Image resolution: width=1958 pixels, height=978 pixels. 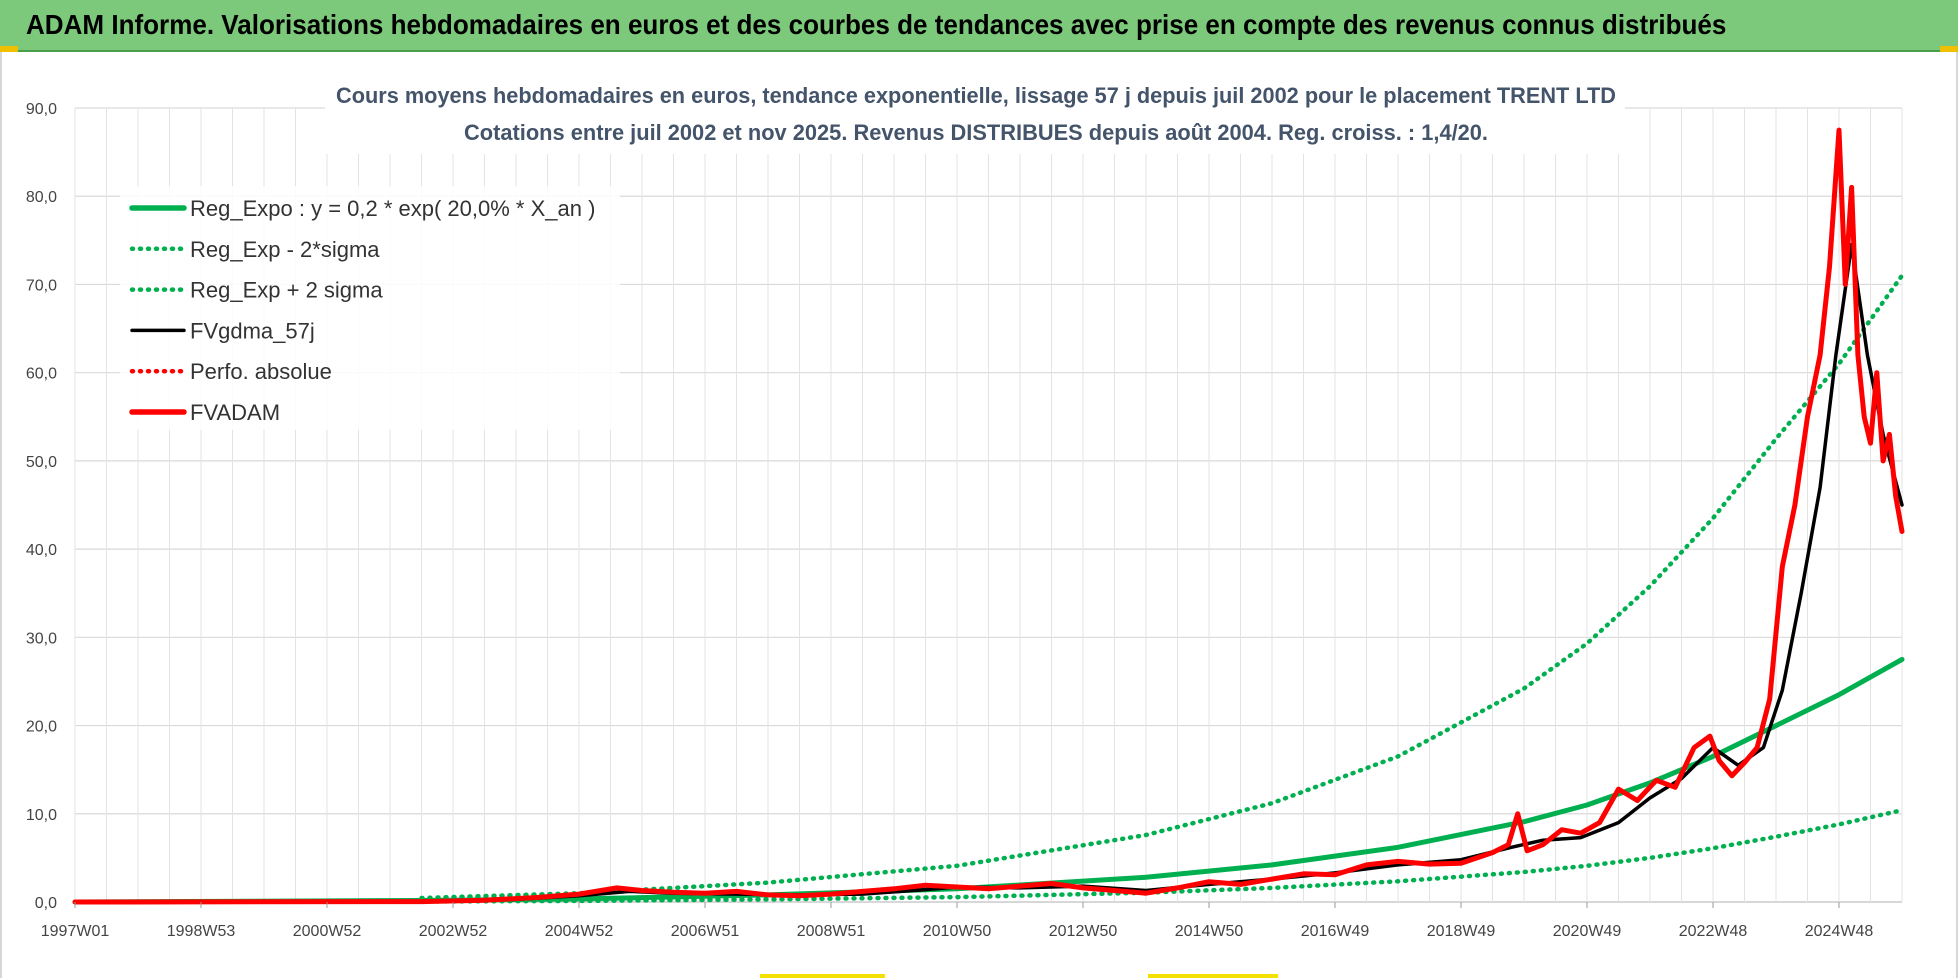 What do you see at coordinates (41, 462) in the screenshot?
I see `y-tick-label: 50,0` at bounding box center [41, 462].